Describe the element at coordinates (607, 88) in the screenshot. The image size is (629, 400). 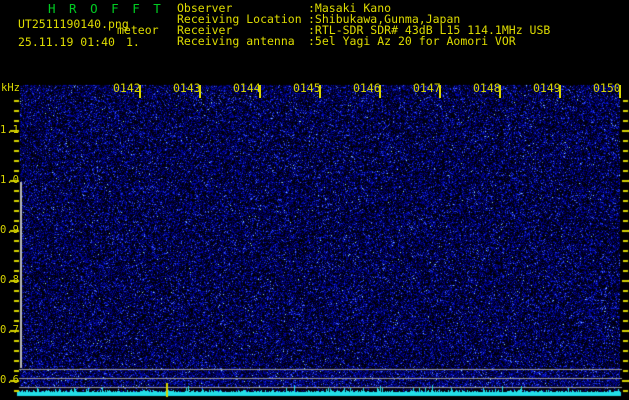
I see `time-tick-label: 0150` at that location.